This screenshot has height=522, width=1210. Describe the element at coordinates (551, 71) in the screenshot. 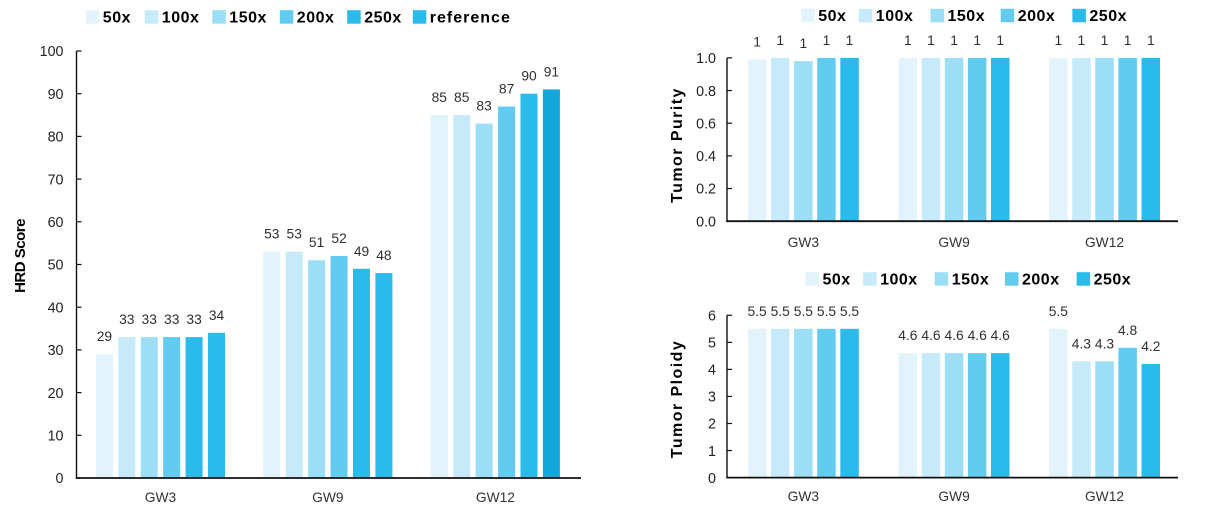

I see `svg-text: 91` at that location.